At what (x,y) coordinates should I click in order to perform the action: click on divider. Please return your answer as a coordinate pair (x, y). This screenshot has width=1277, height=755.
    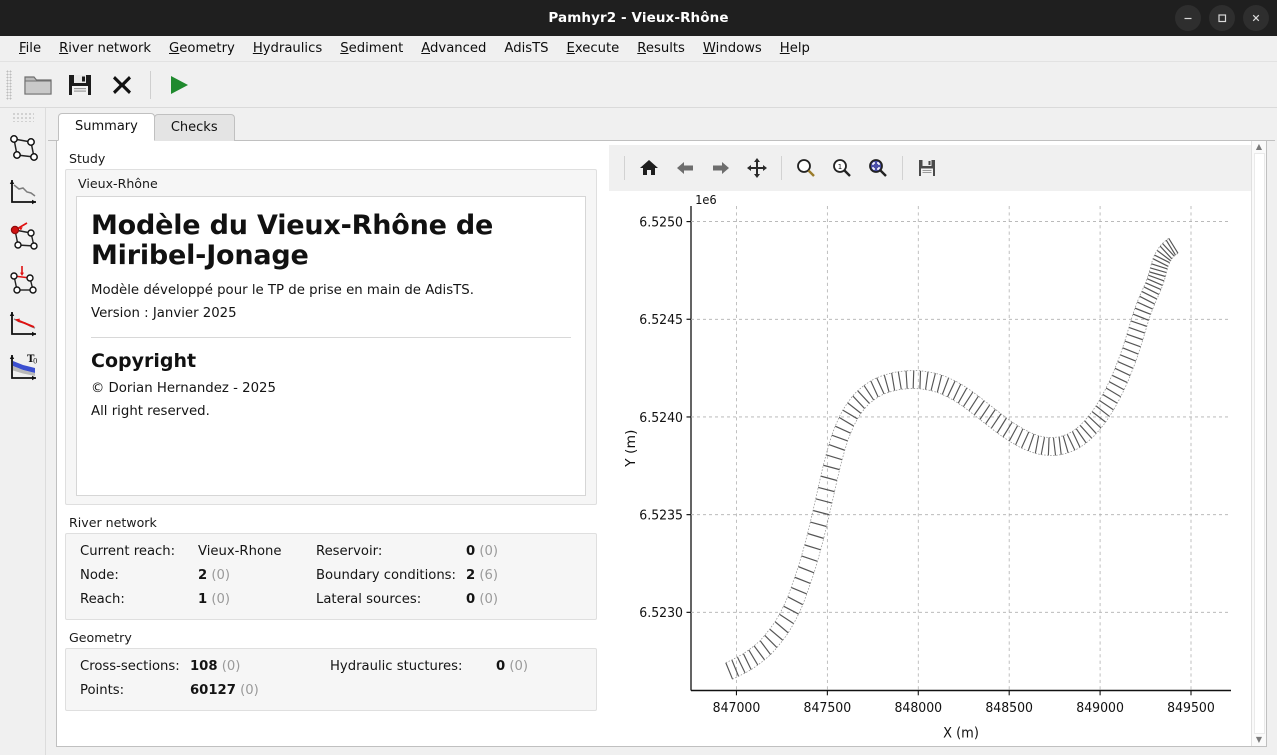
    Looking at the image, I should click on (331, 338).